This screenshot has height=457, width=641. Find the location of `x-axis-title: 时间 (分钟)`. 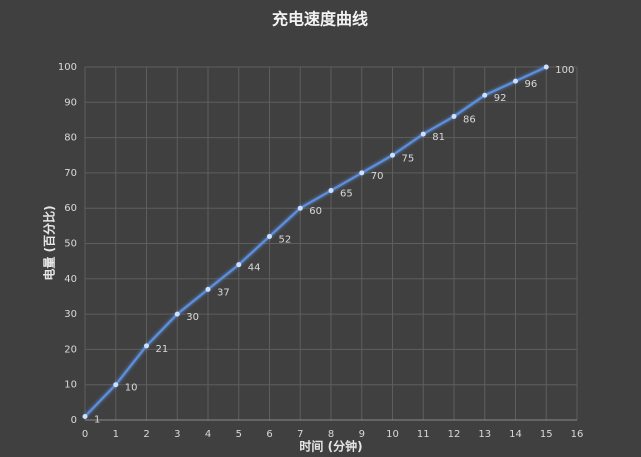

x-axis-title: 时间 (分钟) is located at coordinates (330, 446).